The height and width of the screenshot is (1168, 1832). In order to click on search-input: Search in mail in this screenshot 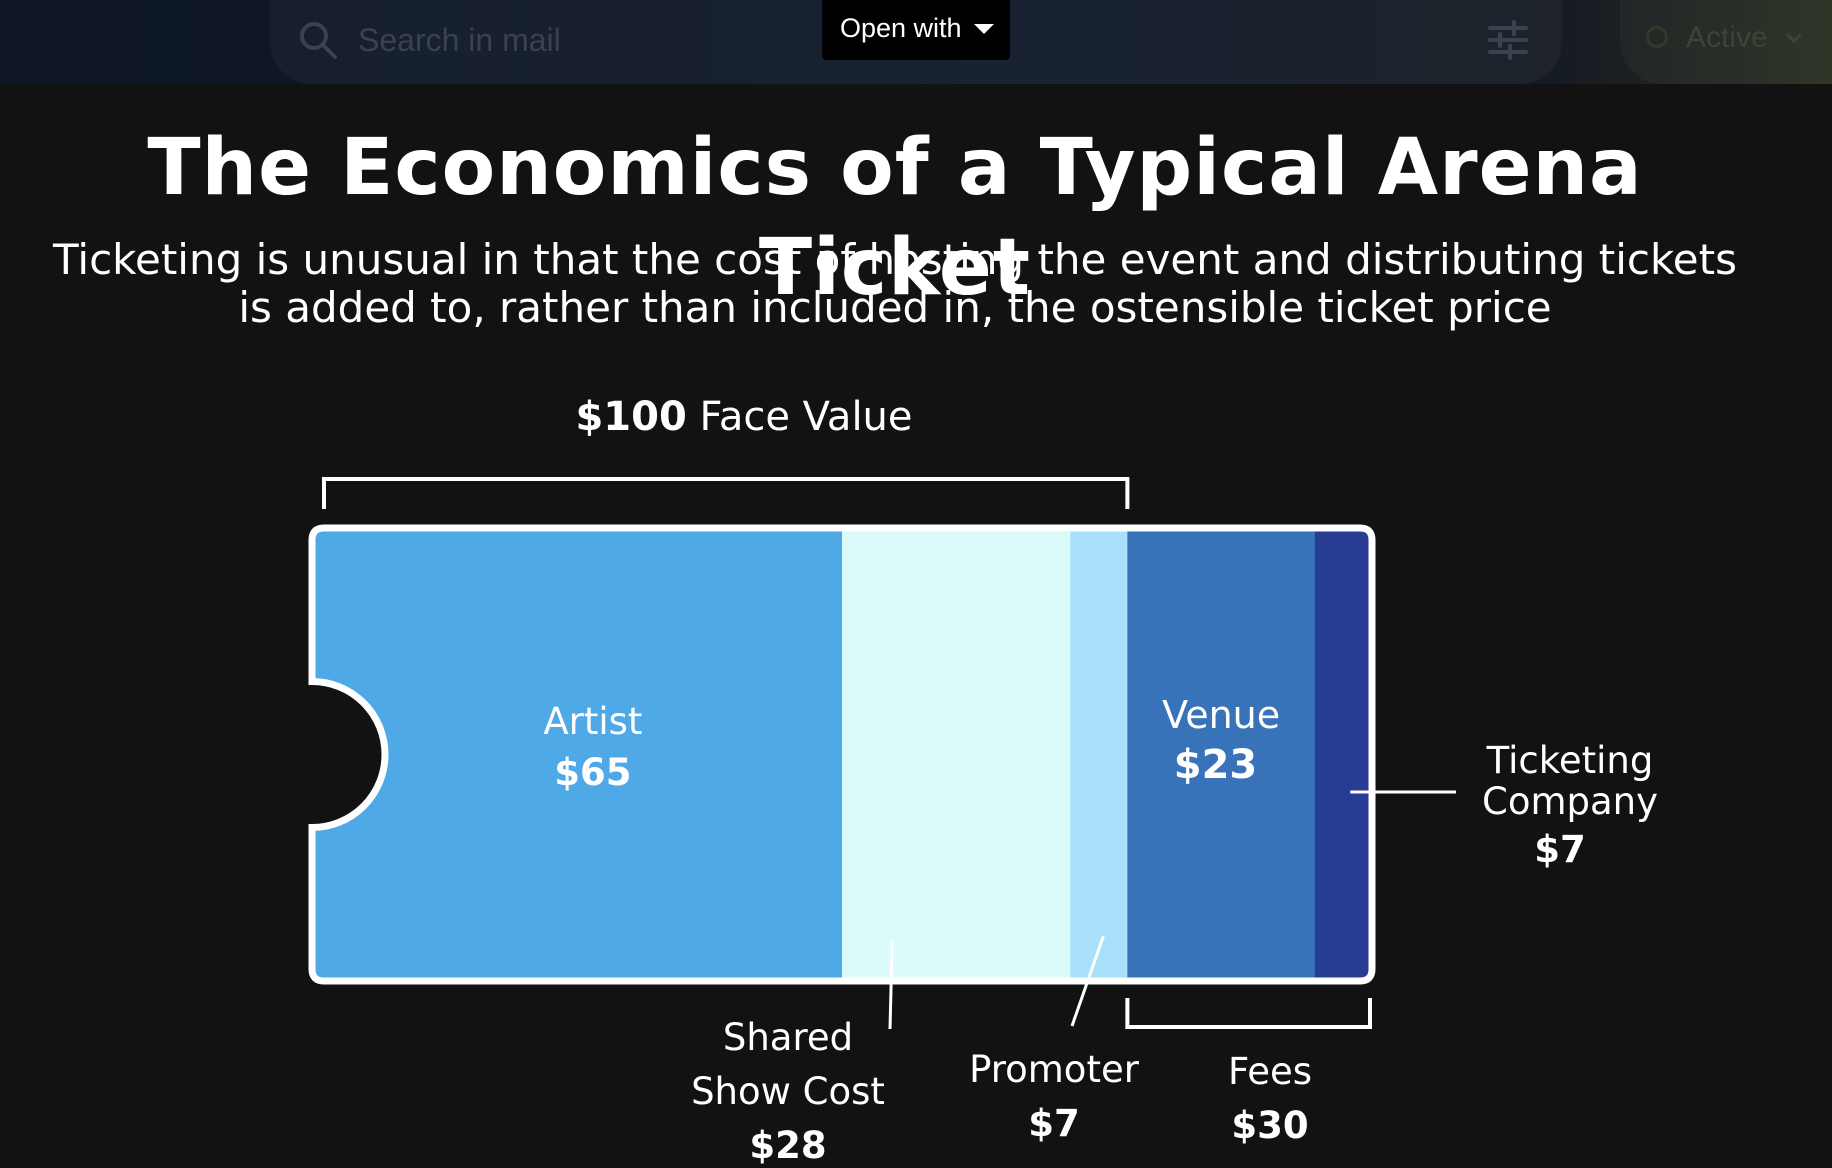, I will do `click(459, 40)`.